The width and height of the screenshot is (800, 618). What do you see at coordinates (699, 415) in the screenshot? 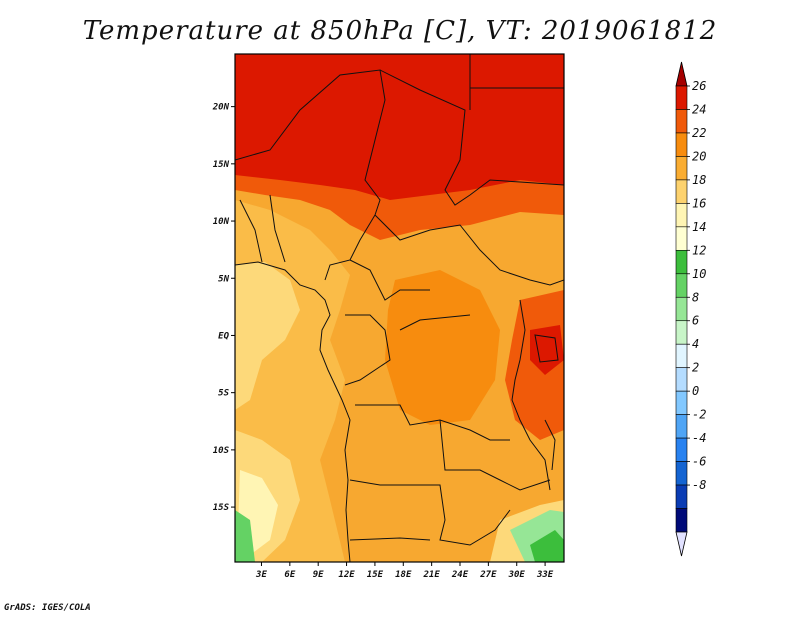
I see `colorbar-label: -2` at bounding box center [699, 415].